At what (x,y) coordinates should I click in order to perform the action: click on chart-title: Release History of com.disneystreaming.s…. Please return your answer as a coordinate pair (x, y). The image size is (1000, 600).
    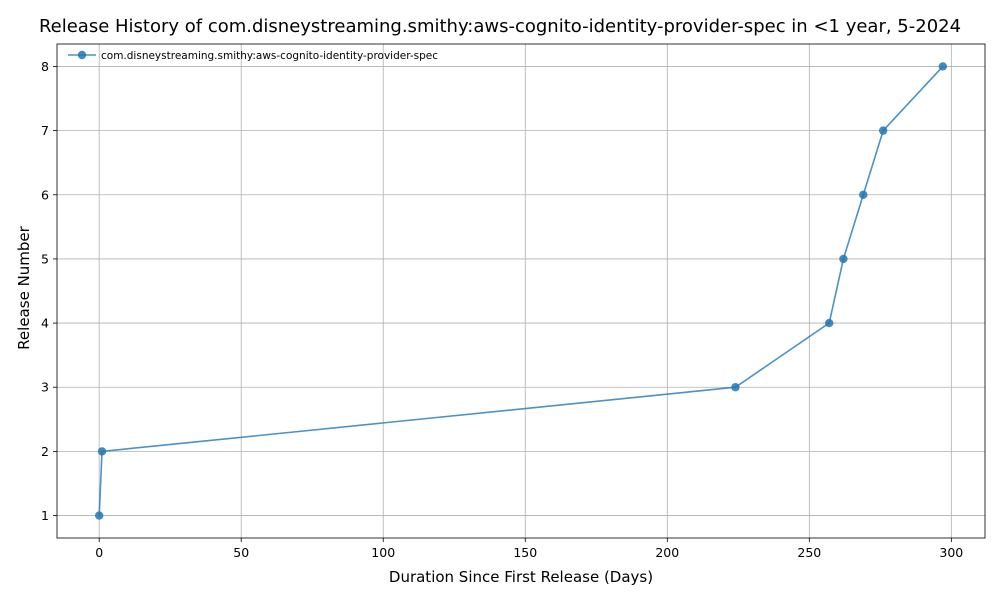
    Looking at the image, I should click on (500, 26).